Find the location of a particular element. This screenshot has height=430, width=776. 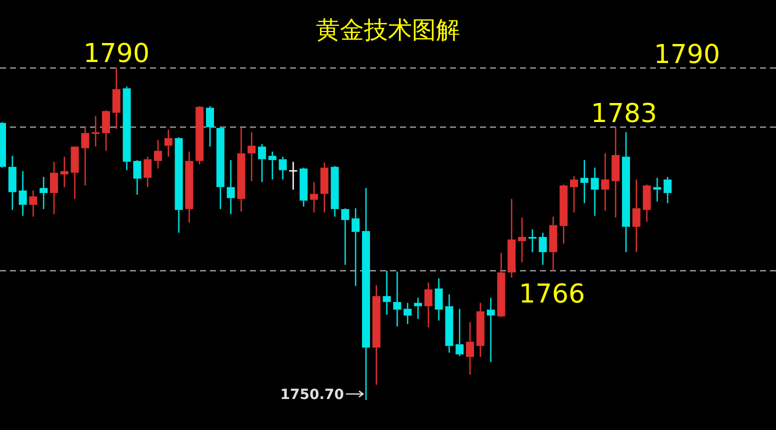

ref-line-label: 1766 is located at coordinates (552, 295).